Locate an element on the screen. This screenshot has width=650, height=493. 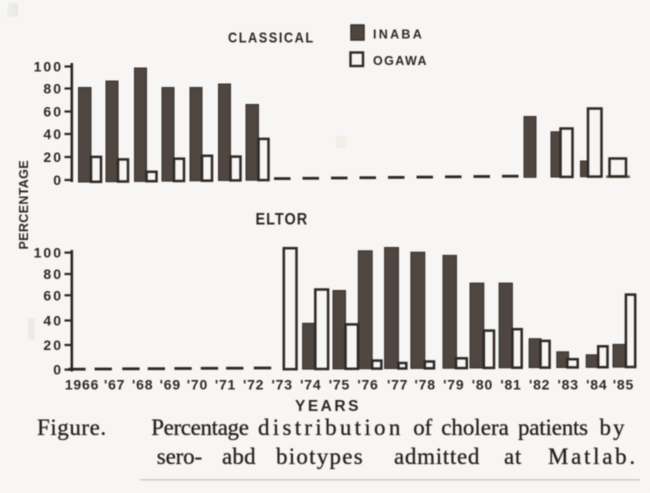
svg-text: '69 is located at coordinates (170, 385).